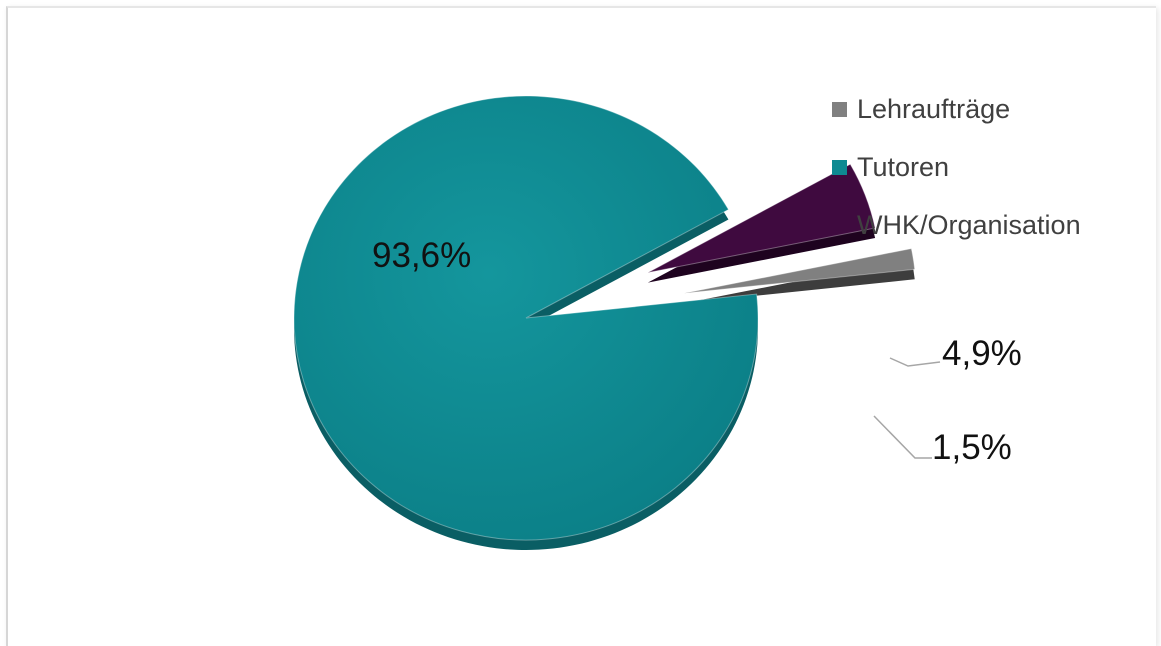  I want to click on legend-label-whk-organisation: WHK/Organisation, so click(969, 225).